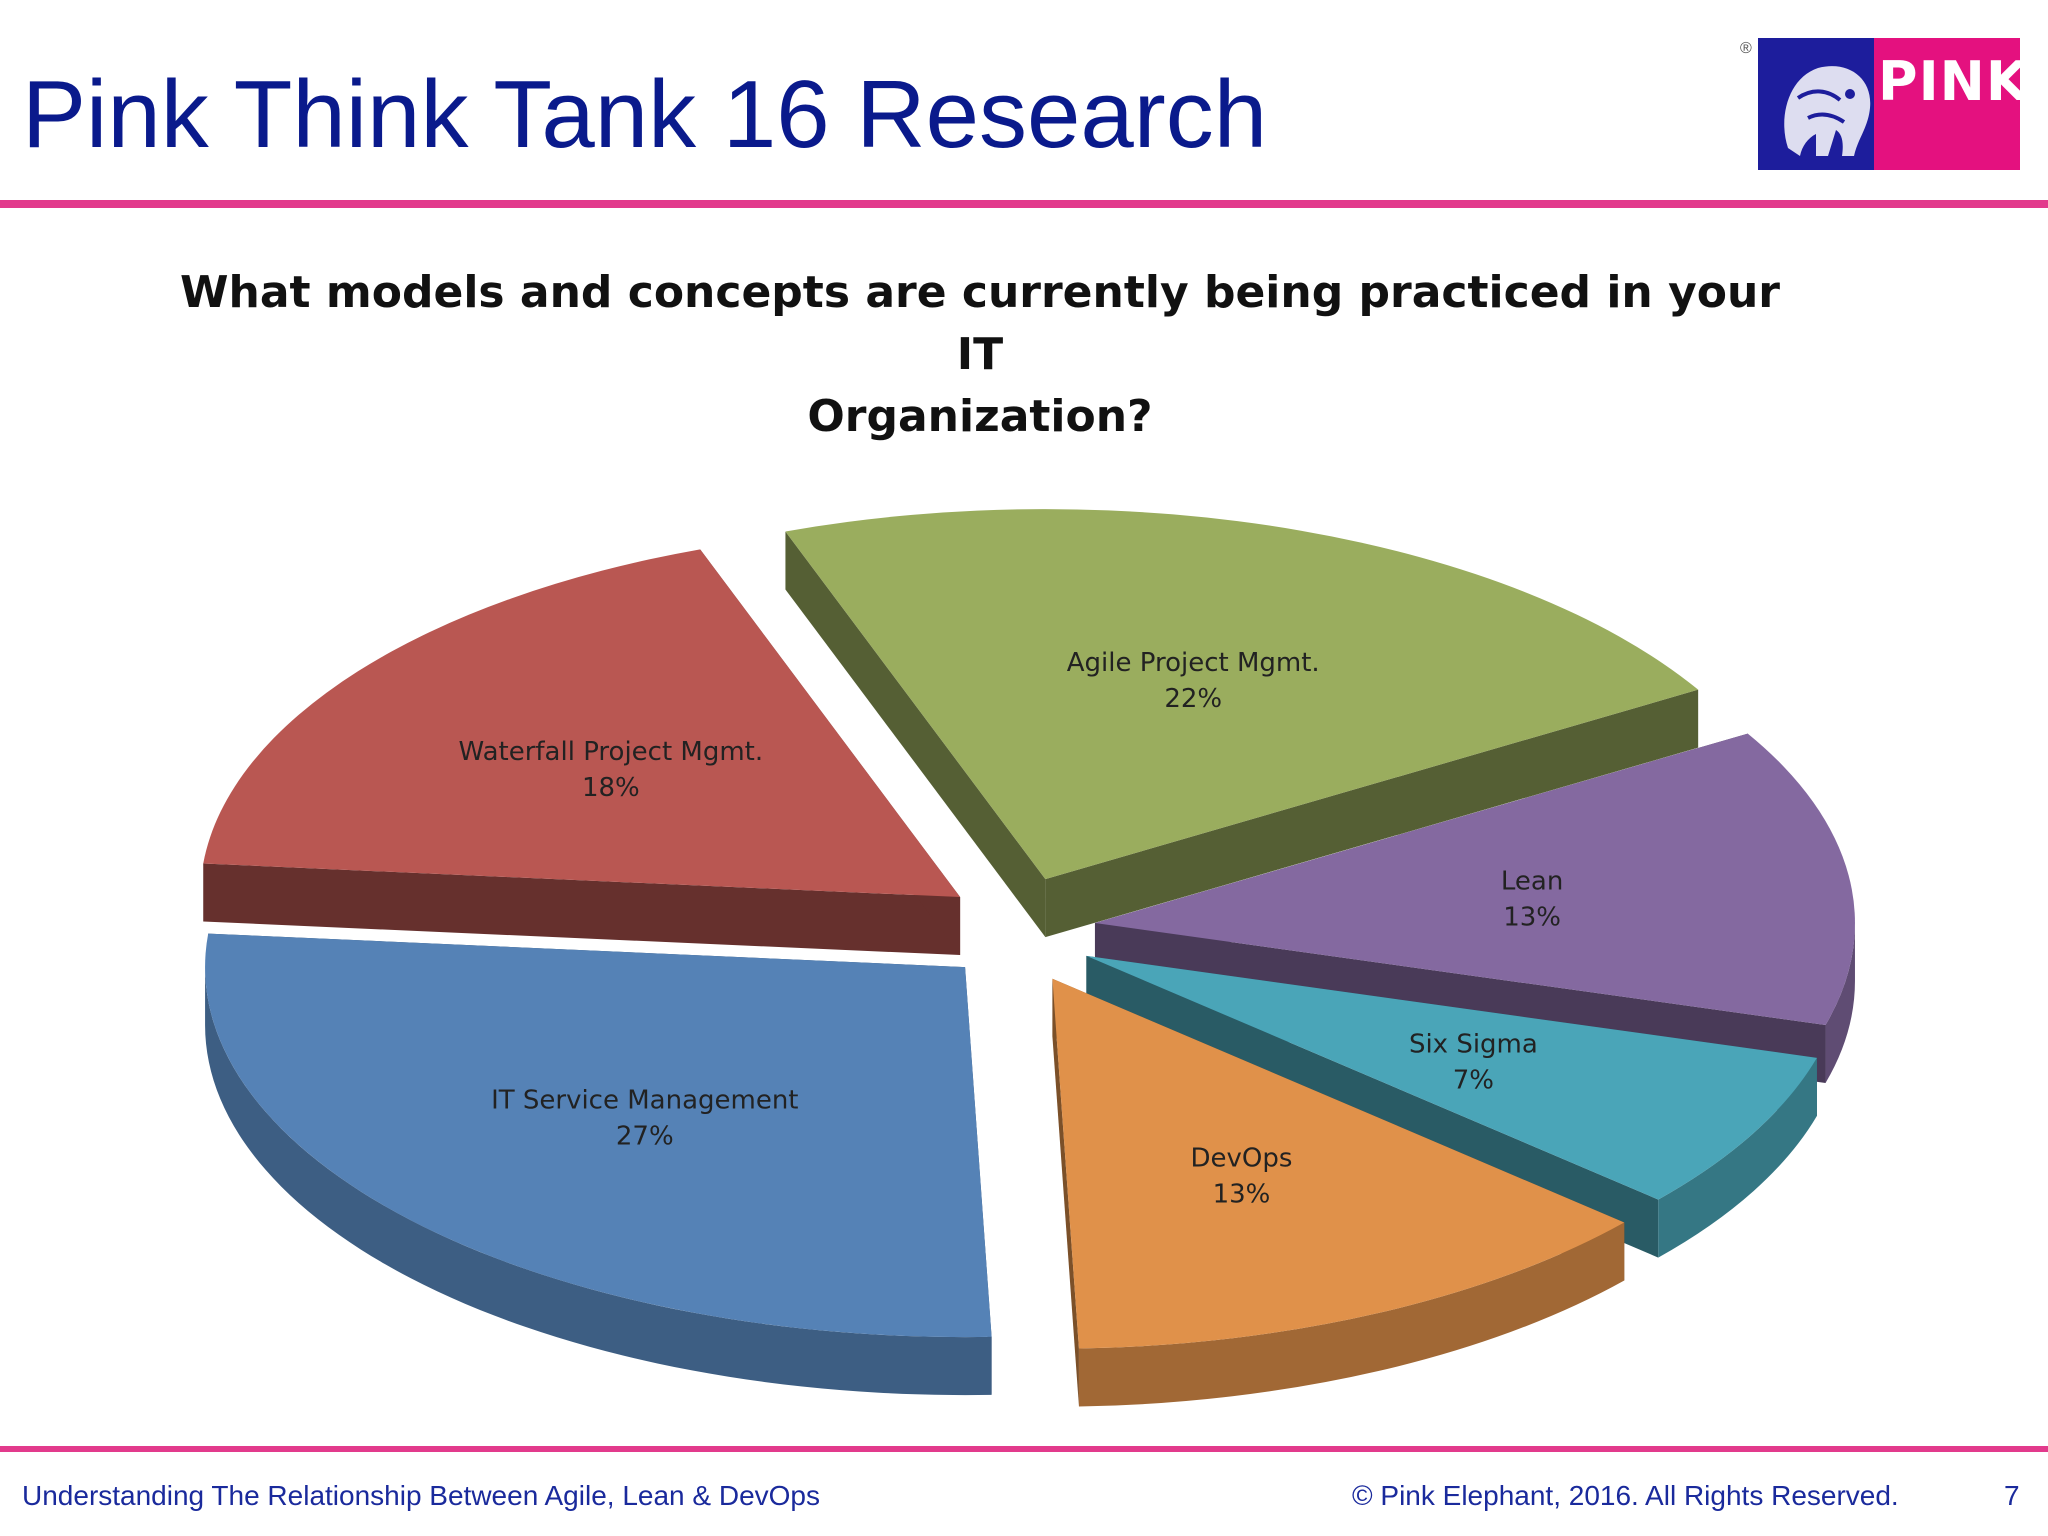  What do you see at coordinates (1827, 111) in the screenshot?
I see `elephant-icon` at bounding box center [1827, 111].